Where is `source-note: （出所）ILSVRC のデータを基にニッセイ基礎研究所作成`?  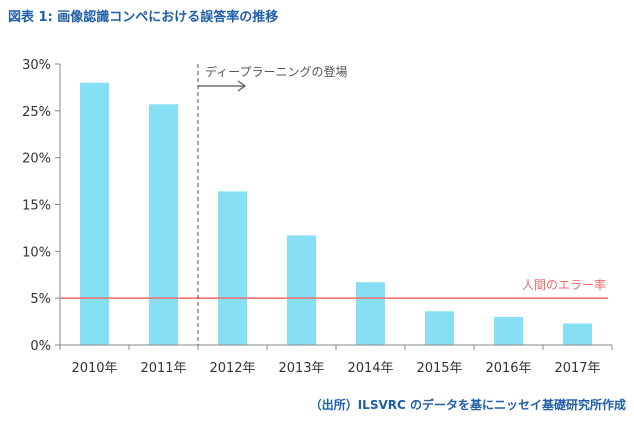
source-note: （出所）ILSVRC のデータを基にニッセイ基礎研究所作成 is located at coordinates (467, 405).